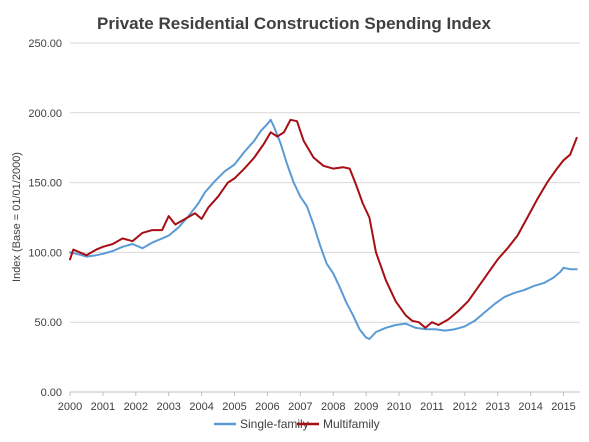 The height and width of the screenshot is (442, 589). Describe the element at coordinates (399, 407) in the screenshot. I see `x-tick-label: 2010` at that location.